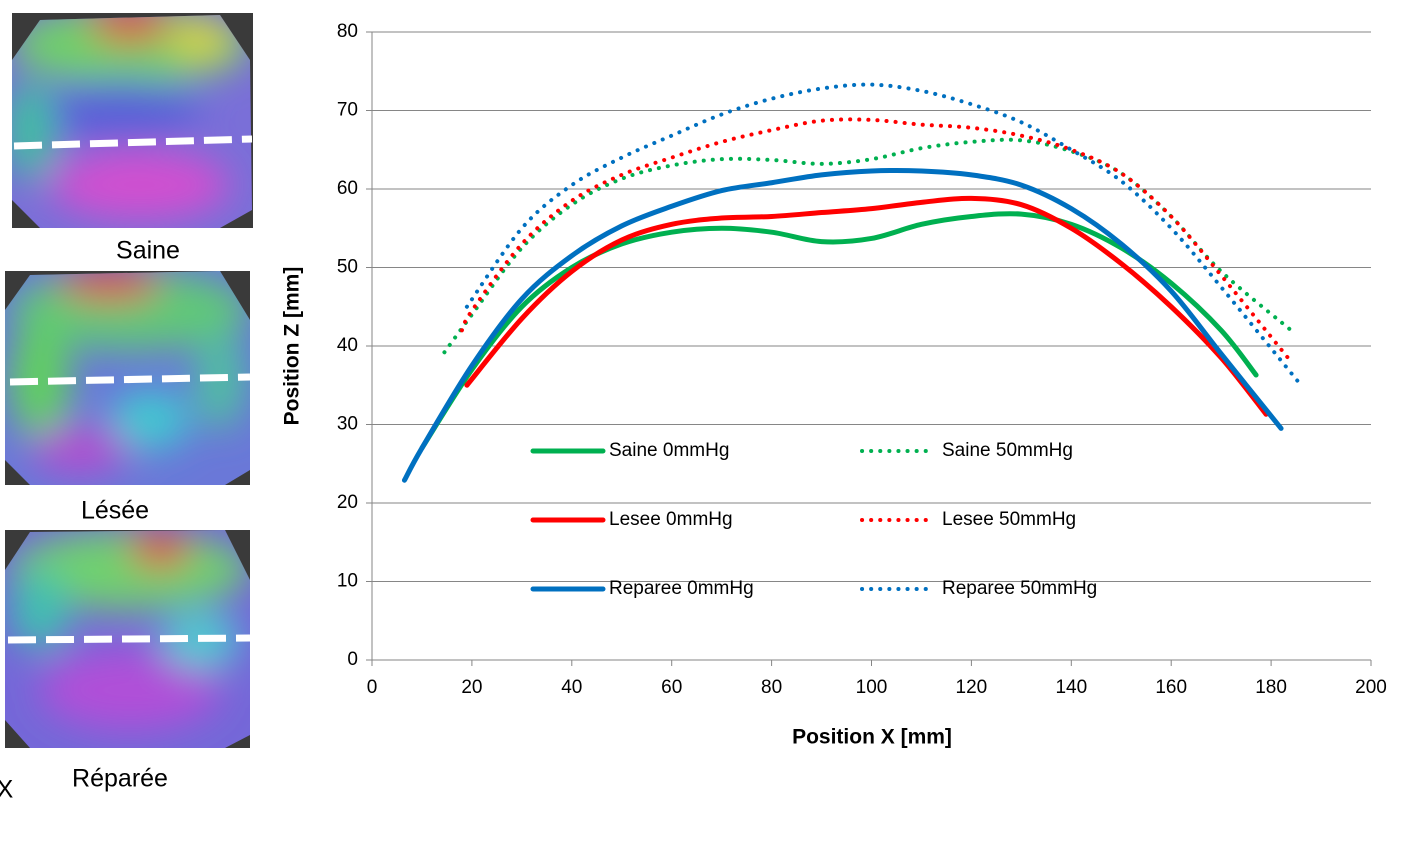 The width and height of the screenshot is (1407, 846). Describe the element at coordinates (1019, 588) in the screenshot. I see `legend-label: Reparee 50mmHg` at that location.